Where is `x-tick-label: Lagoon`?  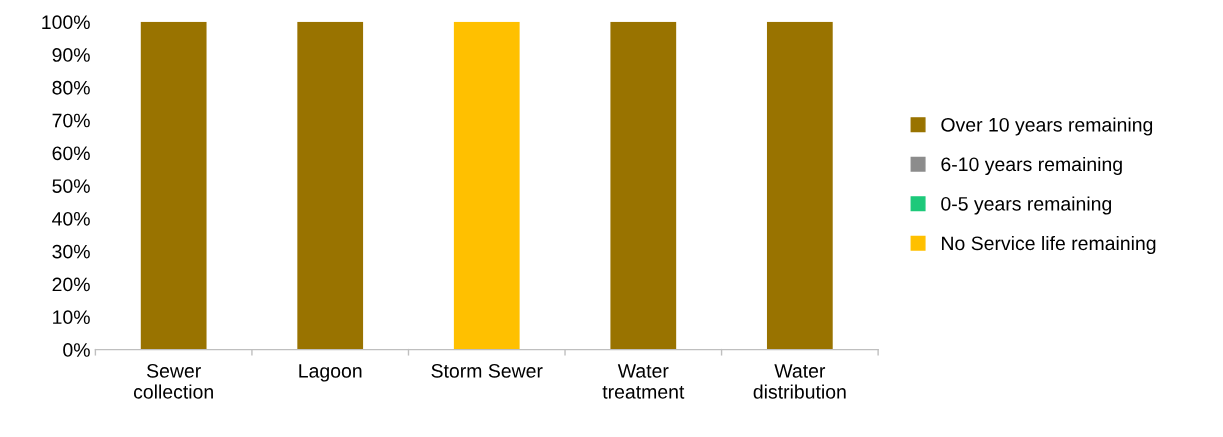
x-tick-label: Lagoon is located at coordinates (330, 373).